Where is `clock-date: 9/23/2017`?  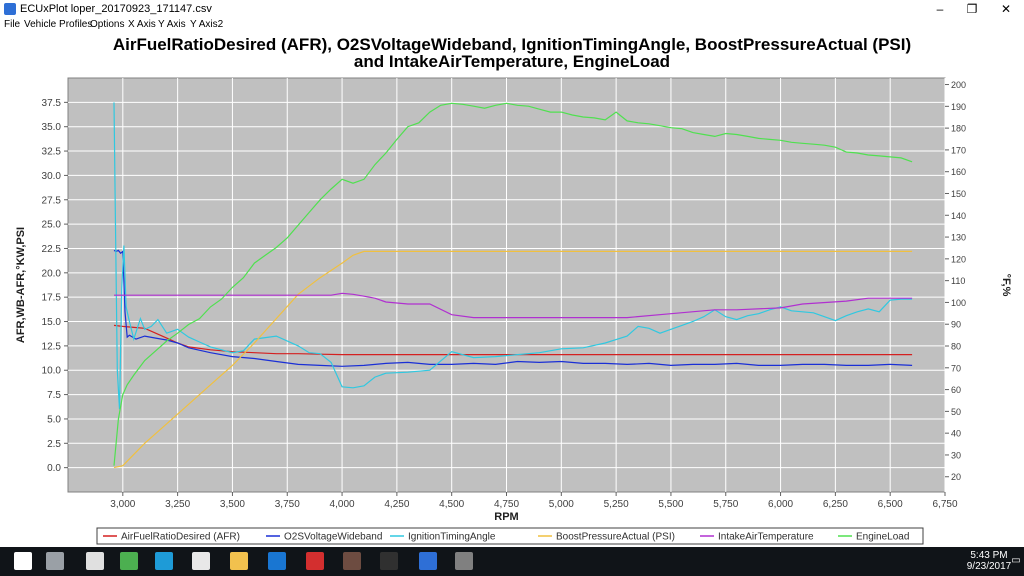 clock-date: 9/23/2017 is located at coordinates (989, 566).